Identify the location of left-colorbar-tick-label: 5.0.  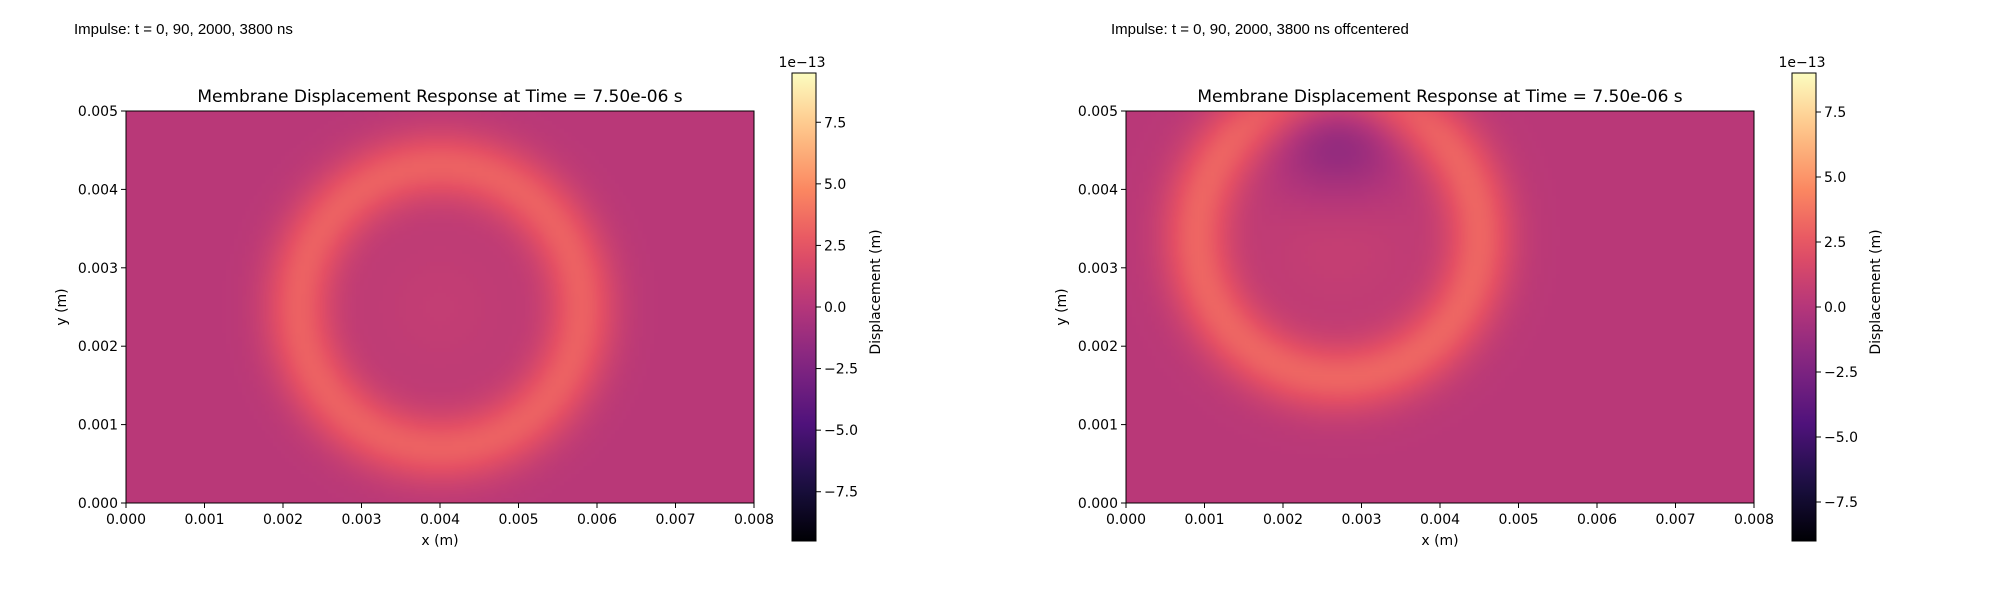
(835, 185).